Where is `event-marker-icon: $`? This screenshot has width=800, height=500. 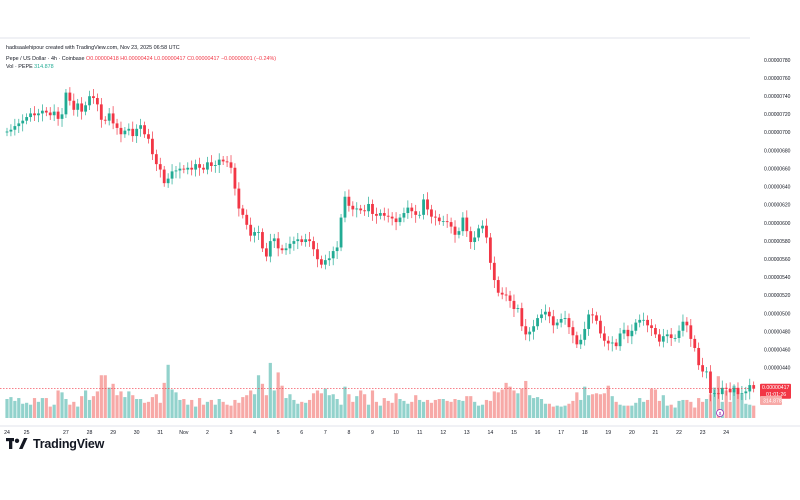 event-marker-icon: $ is located at coordinates (720, 413).